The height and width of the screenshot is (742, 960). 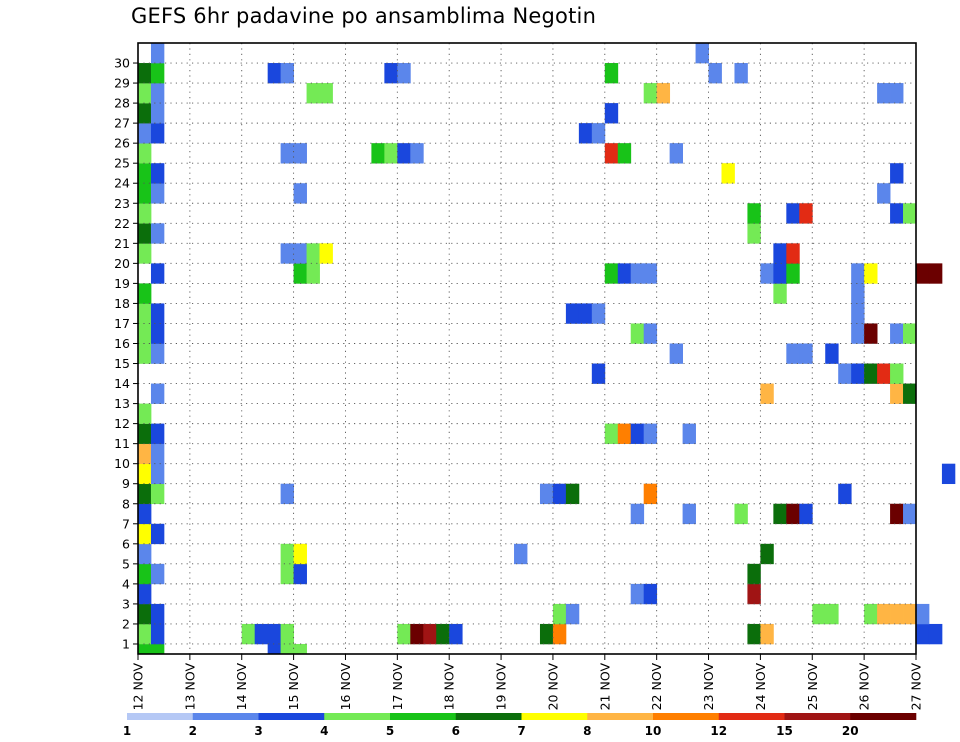 What do you see at coordinates (656, 687) in the screenshot?
I see `x-tick-label: 22 NOV` at bounding box center [656, 687].